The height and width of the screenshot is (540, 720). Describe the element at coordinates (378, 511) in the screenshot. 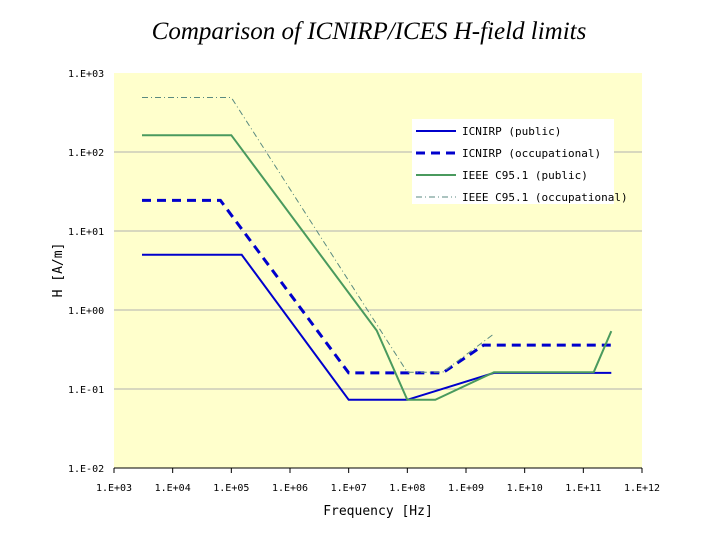

I see `x-axis-title: Frequency [Hz]` at that location.